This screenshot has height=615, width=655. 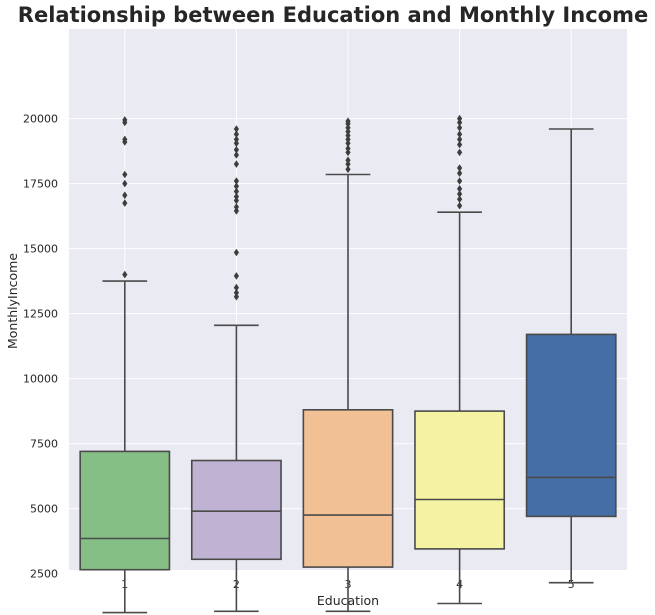 I want to click on y-tick-label: 17500, so click(x=40, y=184).